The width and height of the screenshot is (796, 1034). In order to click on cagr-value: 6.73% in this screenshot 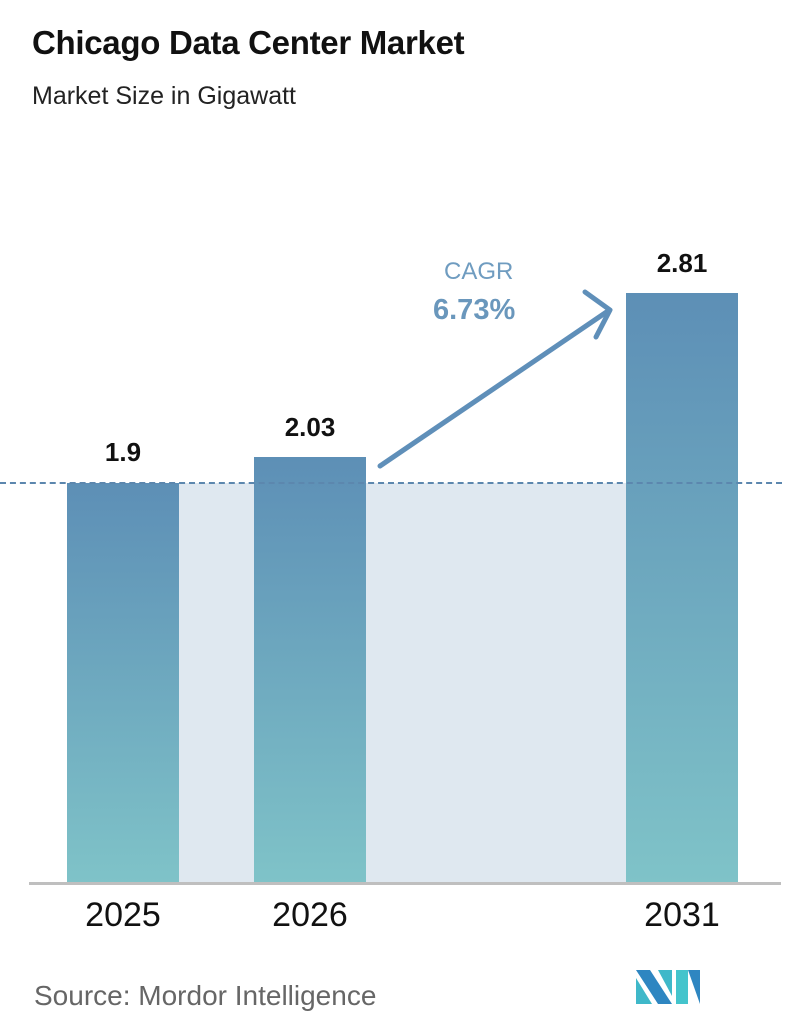, I will do `click(474, 310)`.